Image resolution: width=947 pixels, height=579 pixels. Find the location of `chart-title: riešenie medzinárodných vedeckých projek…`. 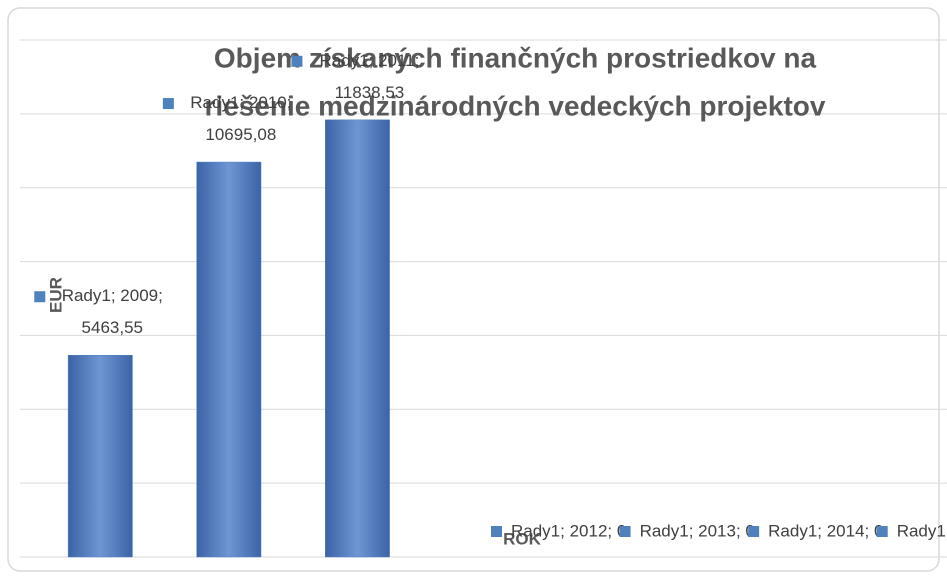

chart-title: riešenie medzinárodných vedeckých projek… is located at coordinates (515, 105).